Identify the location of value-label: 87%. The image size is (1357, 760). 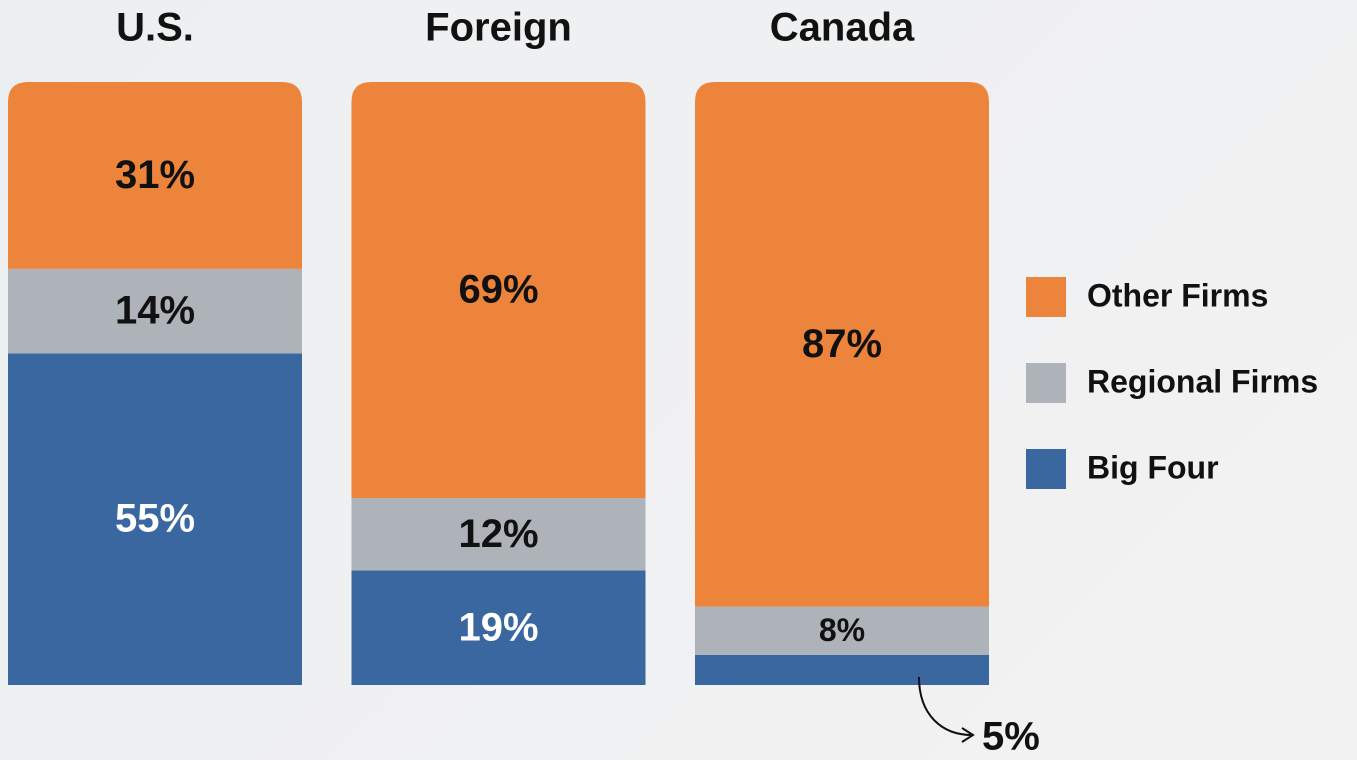
(842, 344).